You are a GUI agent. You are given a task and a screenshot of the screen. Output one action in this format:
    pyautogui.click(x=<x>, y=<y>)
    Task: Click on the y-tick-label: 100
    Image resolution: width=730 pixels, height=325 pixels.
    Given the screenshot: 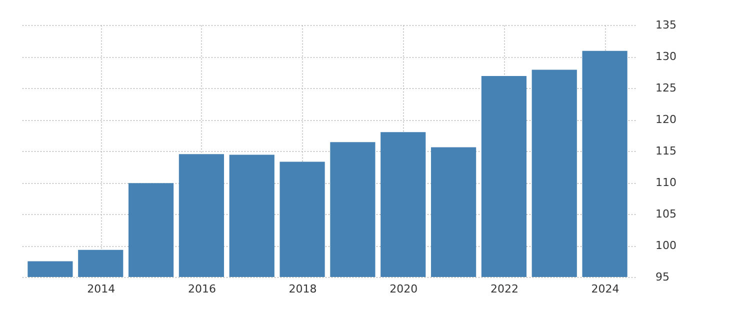 What is the action you would take?
    pyautogui.click(x=666, y=245)
    